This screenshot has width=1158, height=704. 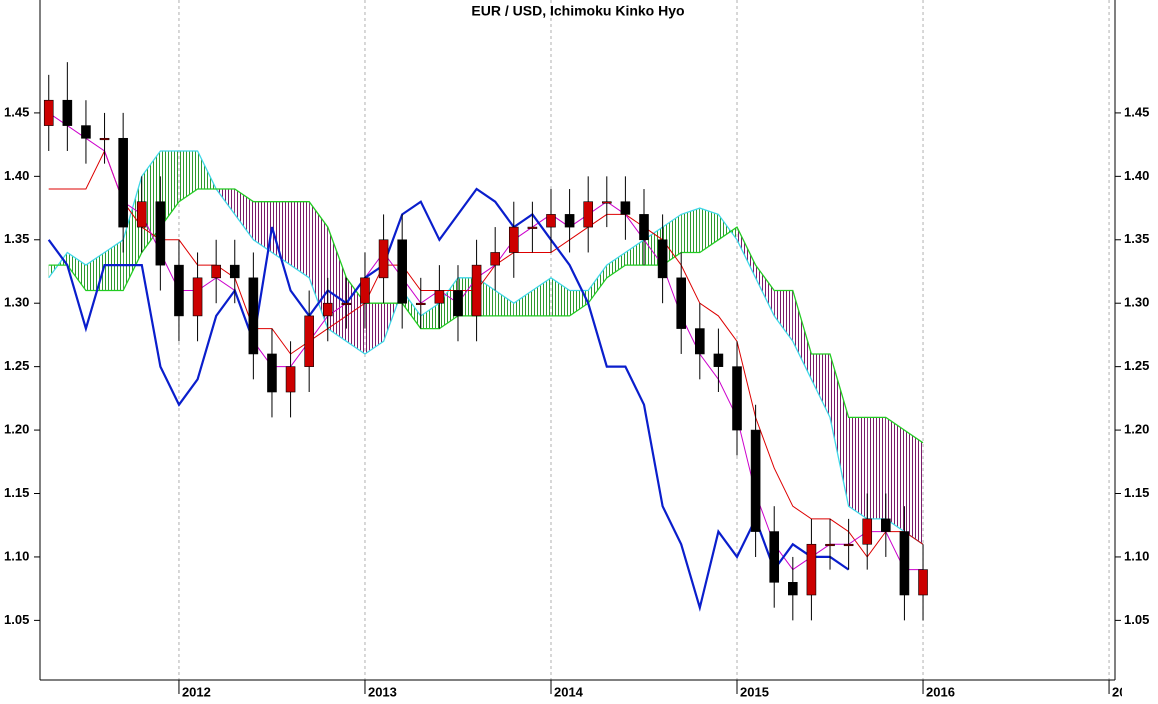 I want to click on x-axis-labels: 2012 2013 2014 2015 2016 2017, so click(x=661, y=691).